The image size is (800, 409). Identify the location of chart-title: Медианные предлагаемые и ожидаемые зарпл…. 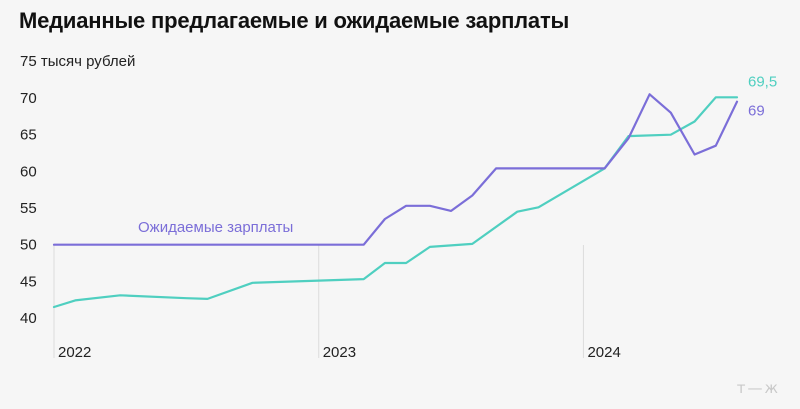
(294, 20).